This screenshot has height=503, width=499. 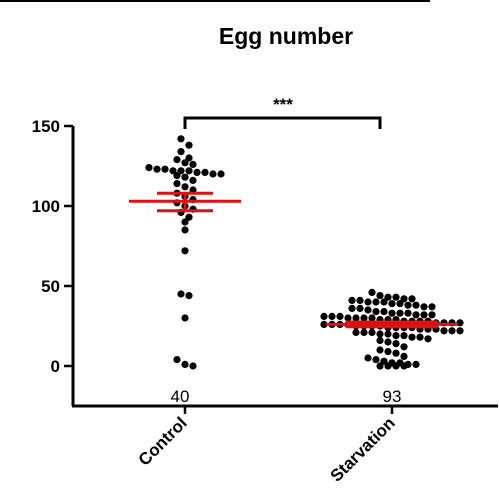 What do you see at coordinates (50, 286) in the screenshot?
I see `y-tick-label-50: 50` at bounding box center [50, 286].